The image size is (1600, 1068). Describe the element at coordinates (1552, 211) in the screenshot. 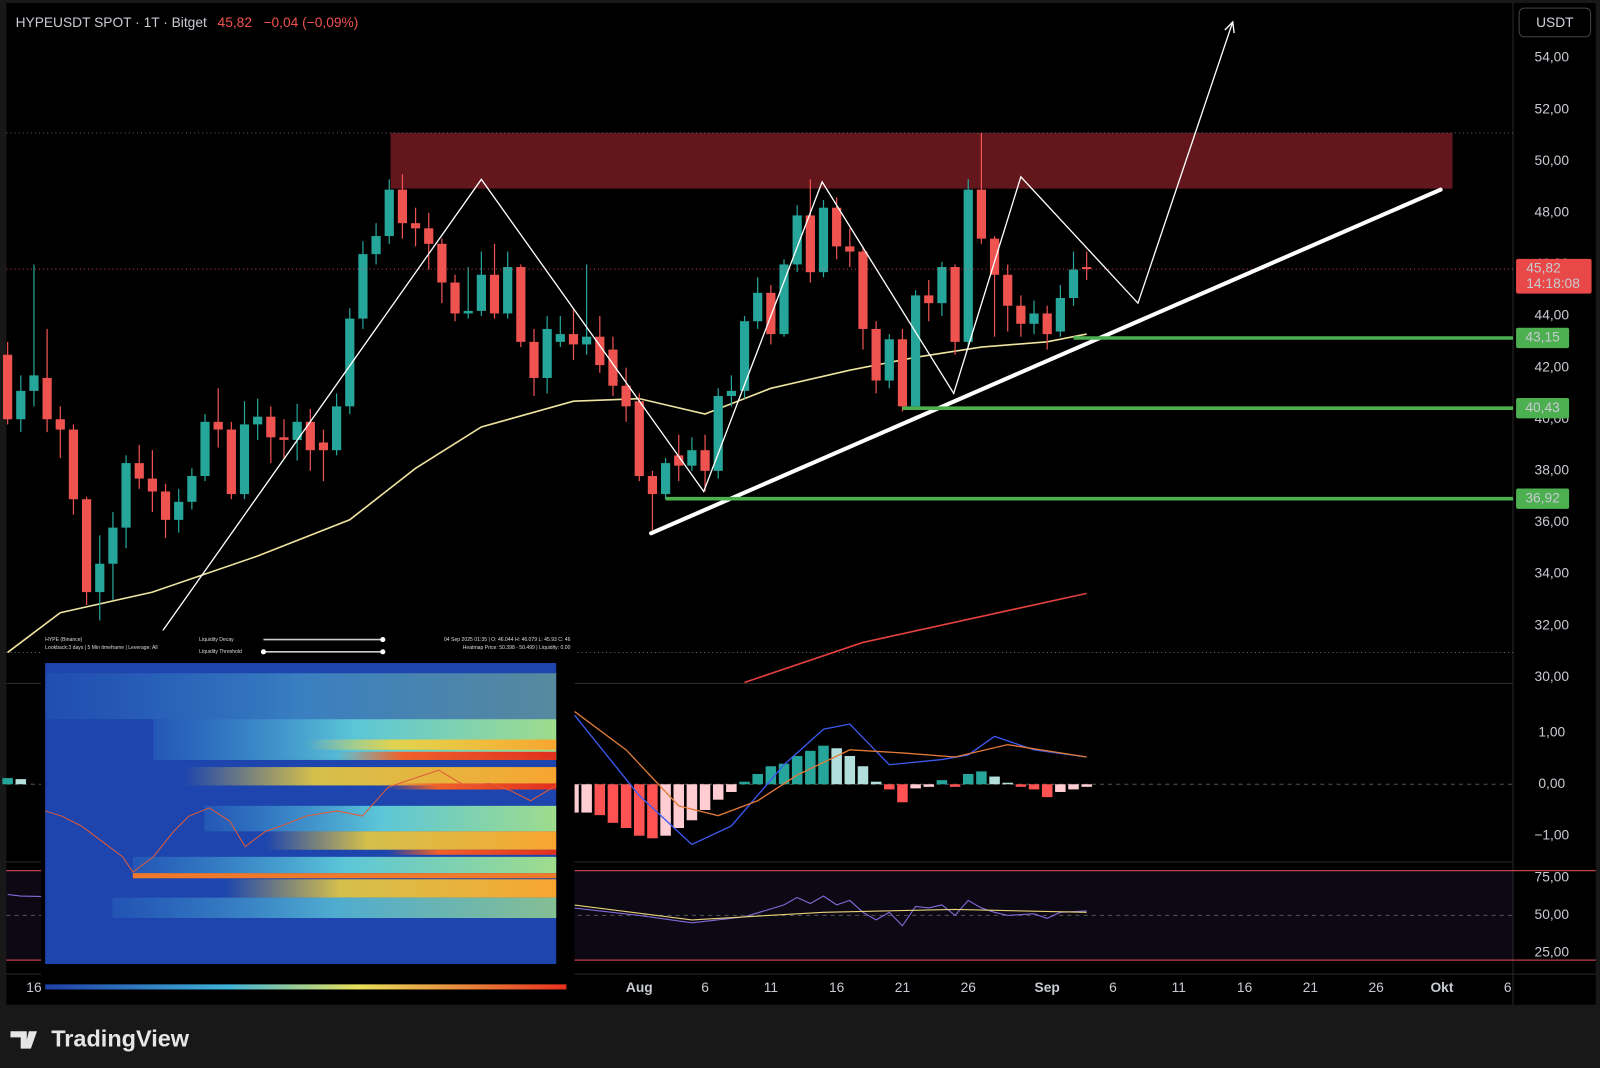

I see `y-tick-label: 48,00` at that location.